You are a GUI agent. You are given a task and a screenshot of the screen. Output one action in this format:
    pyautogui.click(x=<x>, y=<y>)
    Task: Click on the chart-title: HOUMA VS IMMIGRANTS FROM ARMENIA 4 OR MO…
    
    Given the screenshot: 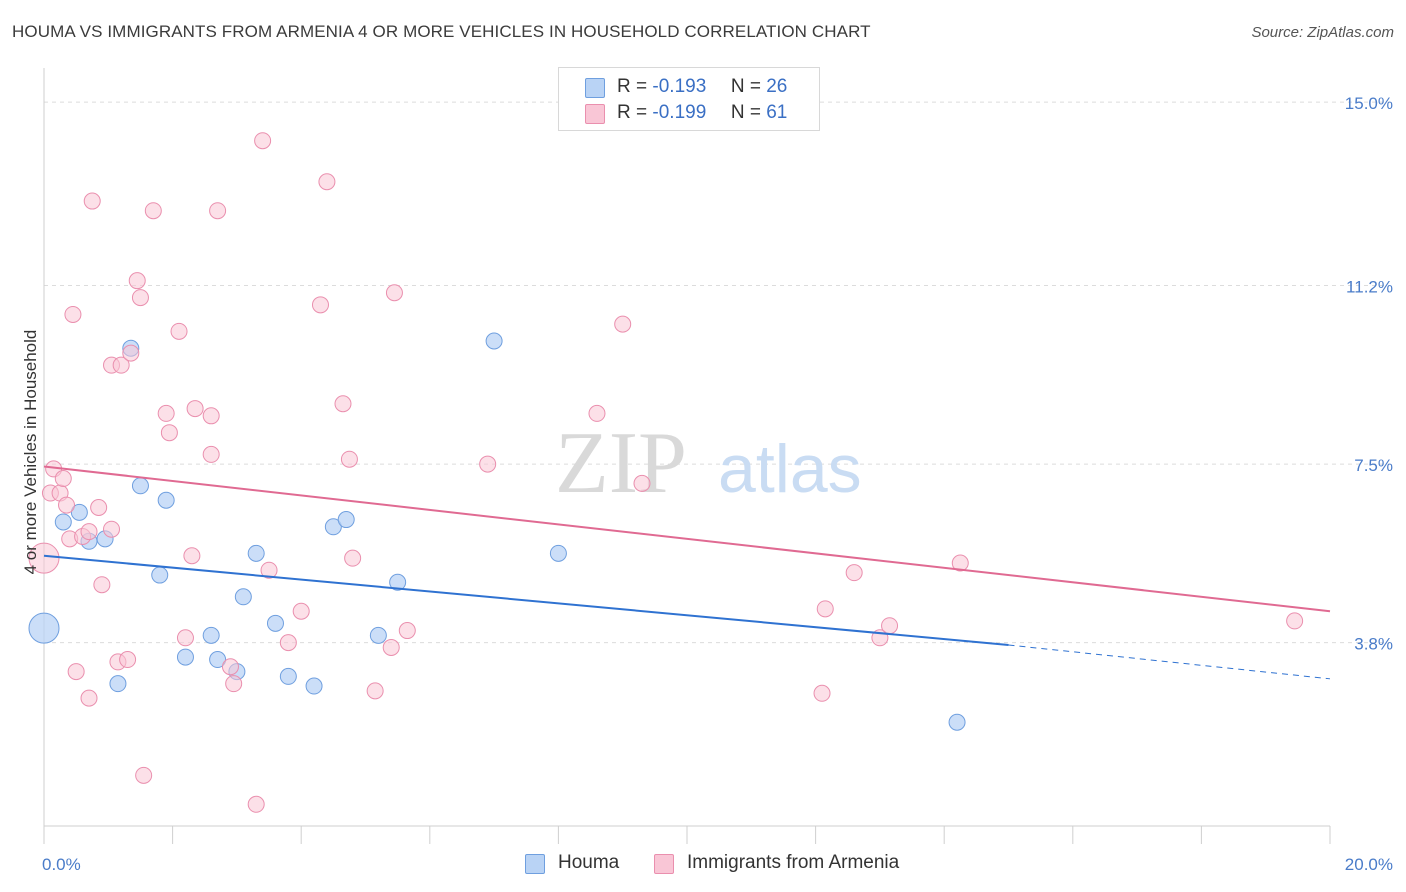 What is the action you would take?
    pyautogui.click(x=441, y=31)
    